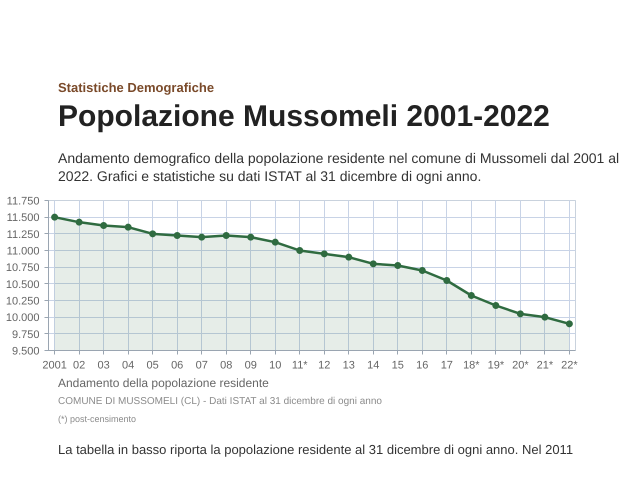 This screenshot has height=480, width=640. I want to click on text: COMUNE DI MUSSOMELI (CL) - Dati ISTAT al 31 dicembre di ogni anno, so click(220, 402).